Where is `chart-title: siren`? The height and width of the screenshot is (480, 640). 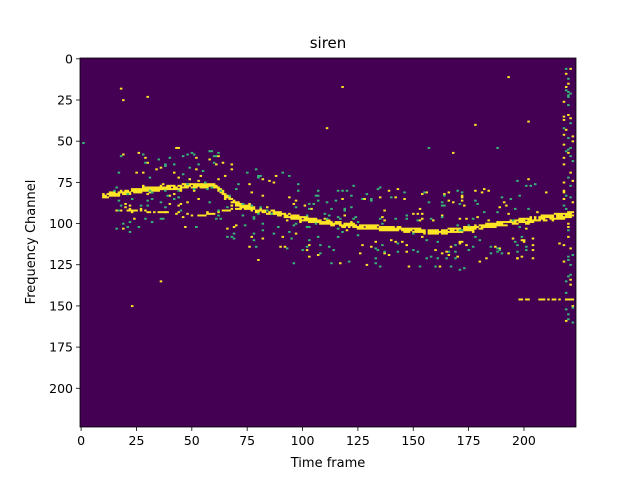
chart-title: siren is located at coordinates (328, 43).